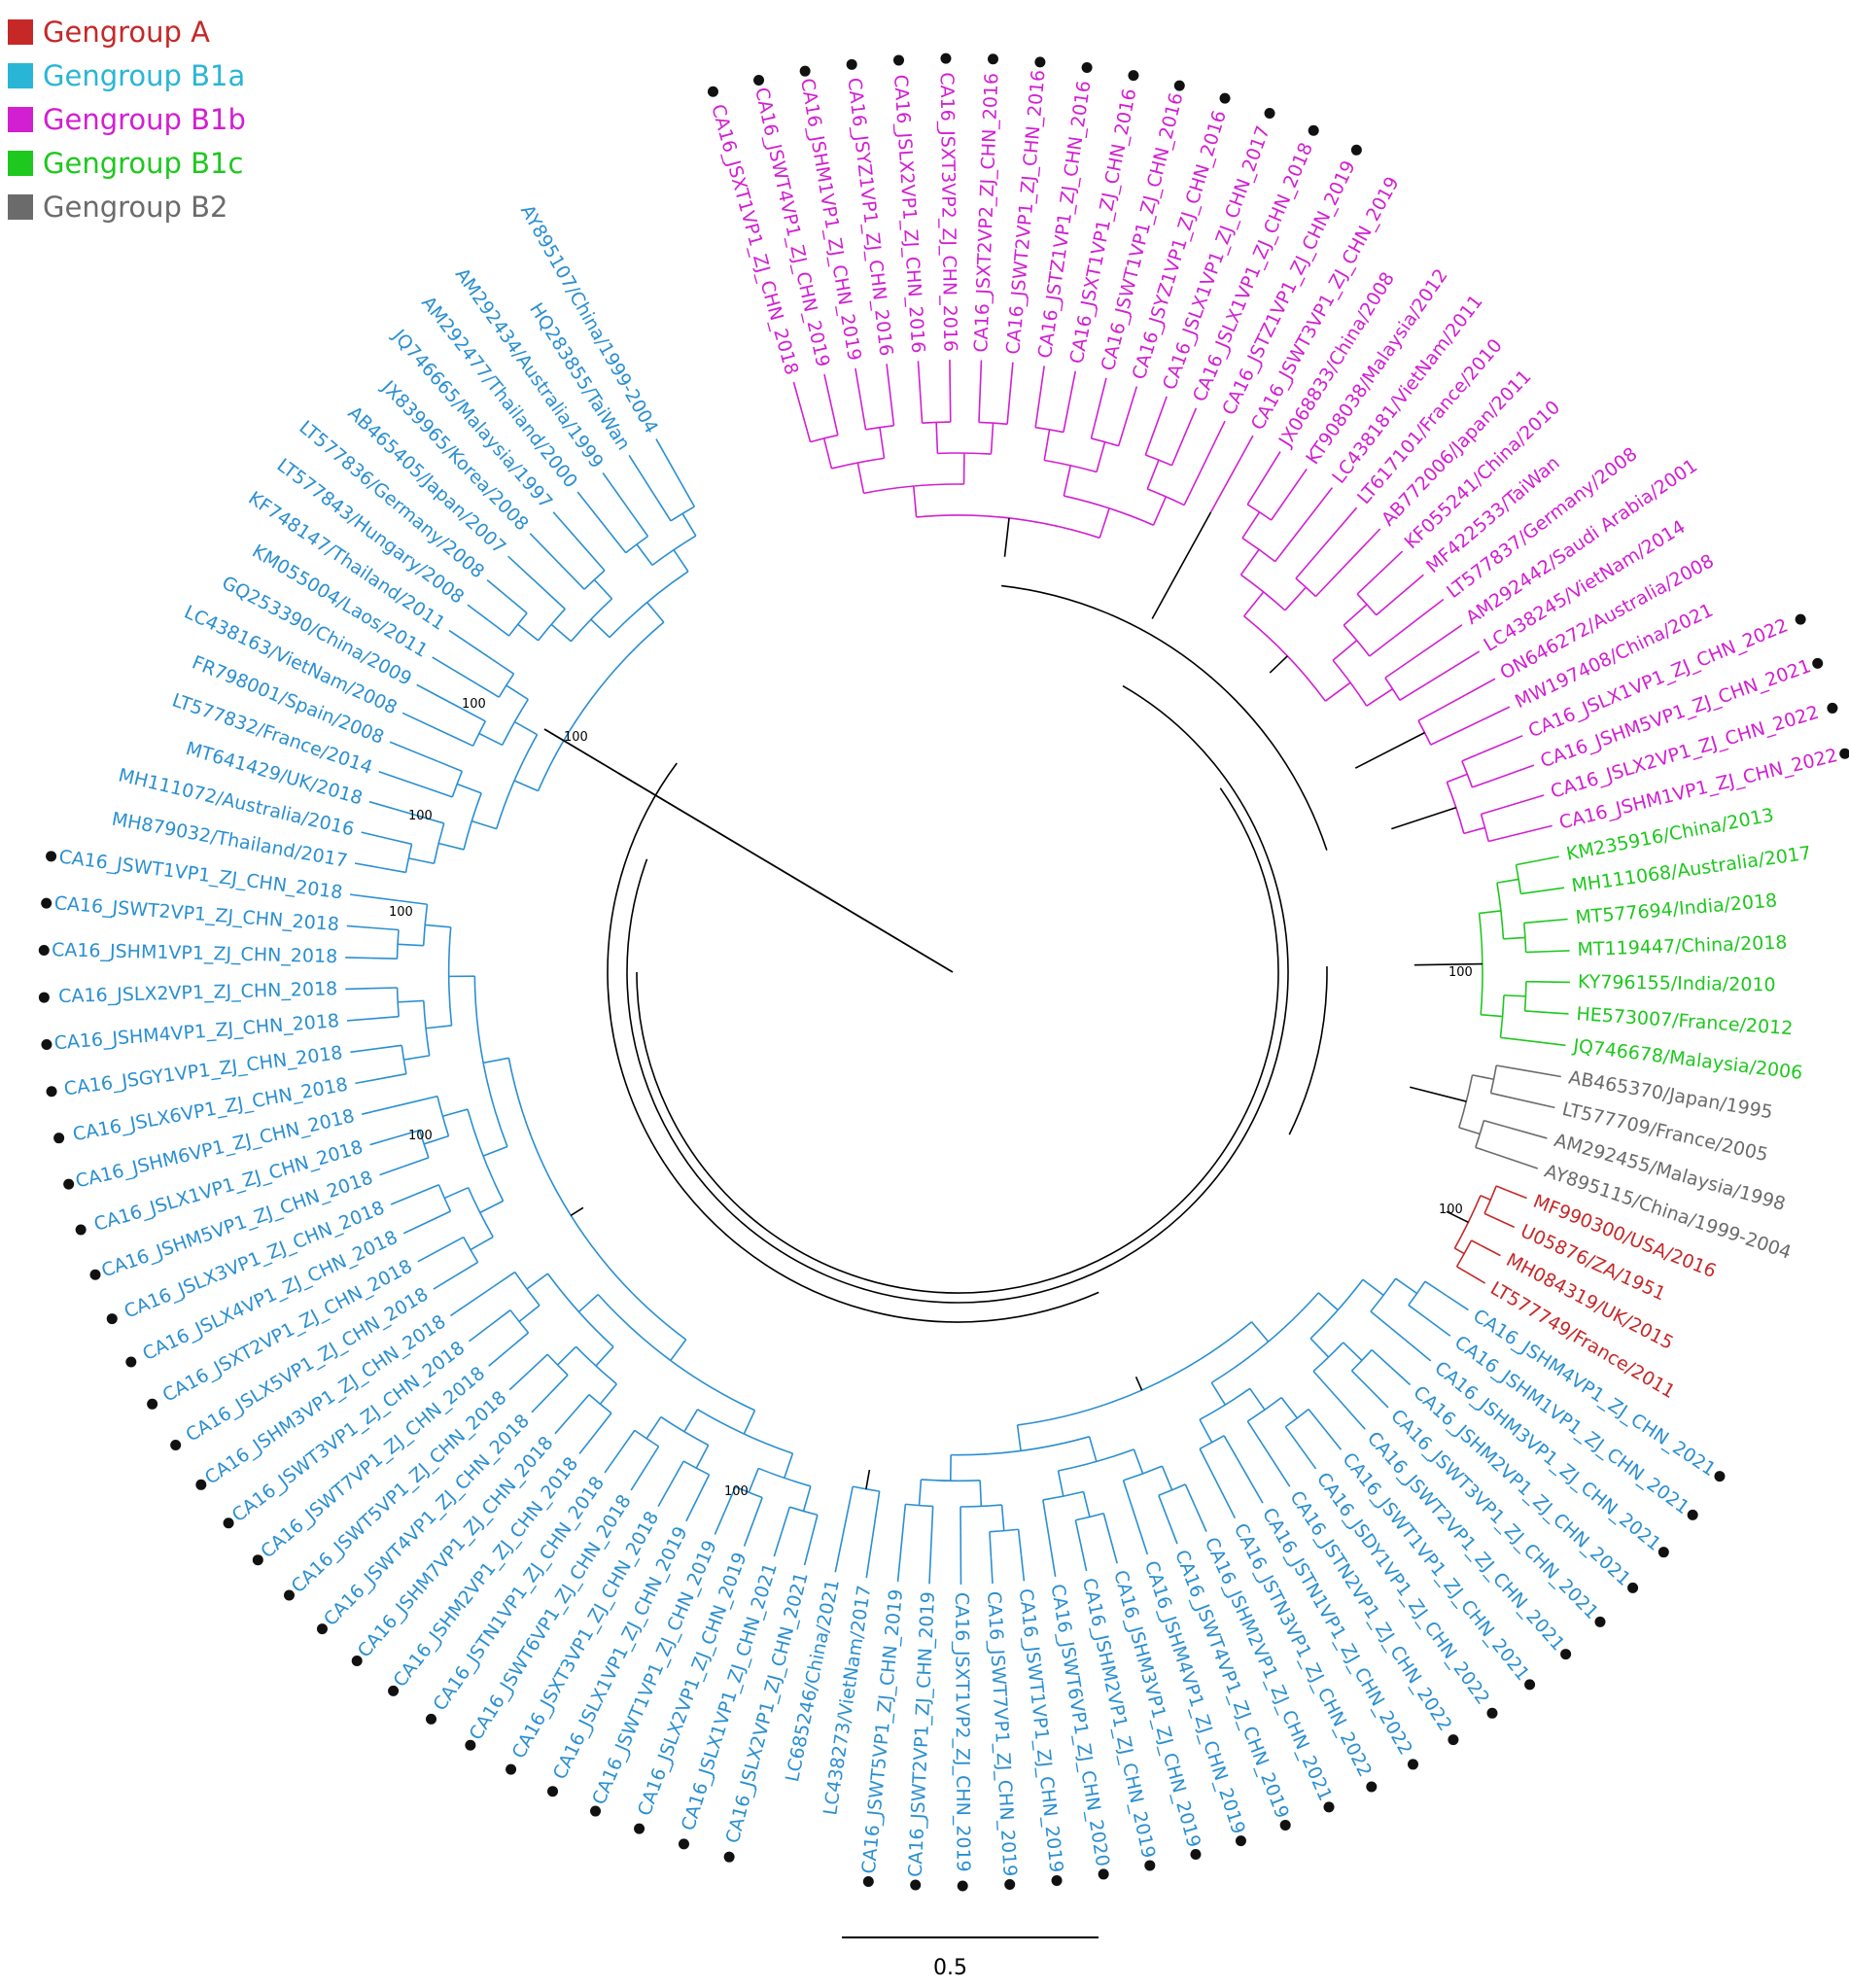 The image size is (1849, 1988). I want to click on leaf-label: CA16_JSXT2VP2_ZJ_CHN_2016, so click(986, 212).